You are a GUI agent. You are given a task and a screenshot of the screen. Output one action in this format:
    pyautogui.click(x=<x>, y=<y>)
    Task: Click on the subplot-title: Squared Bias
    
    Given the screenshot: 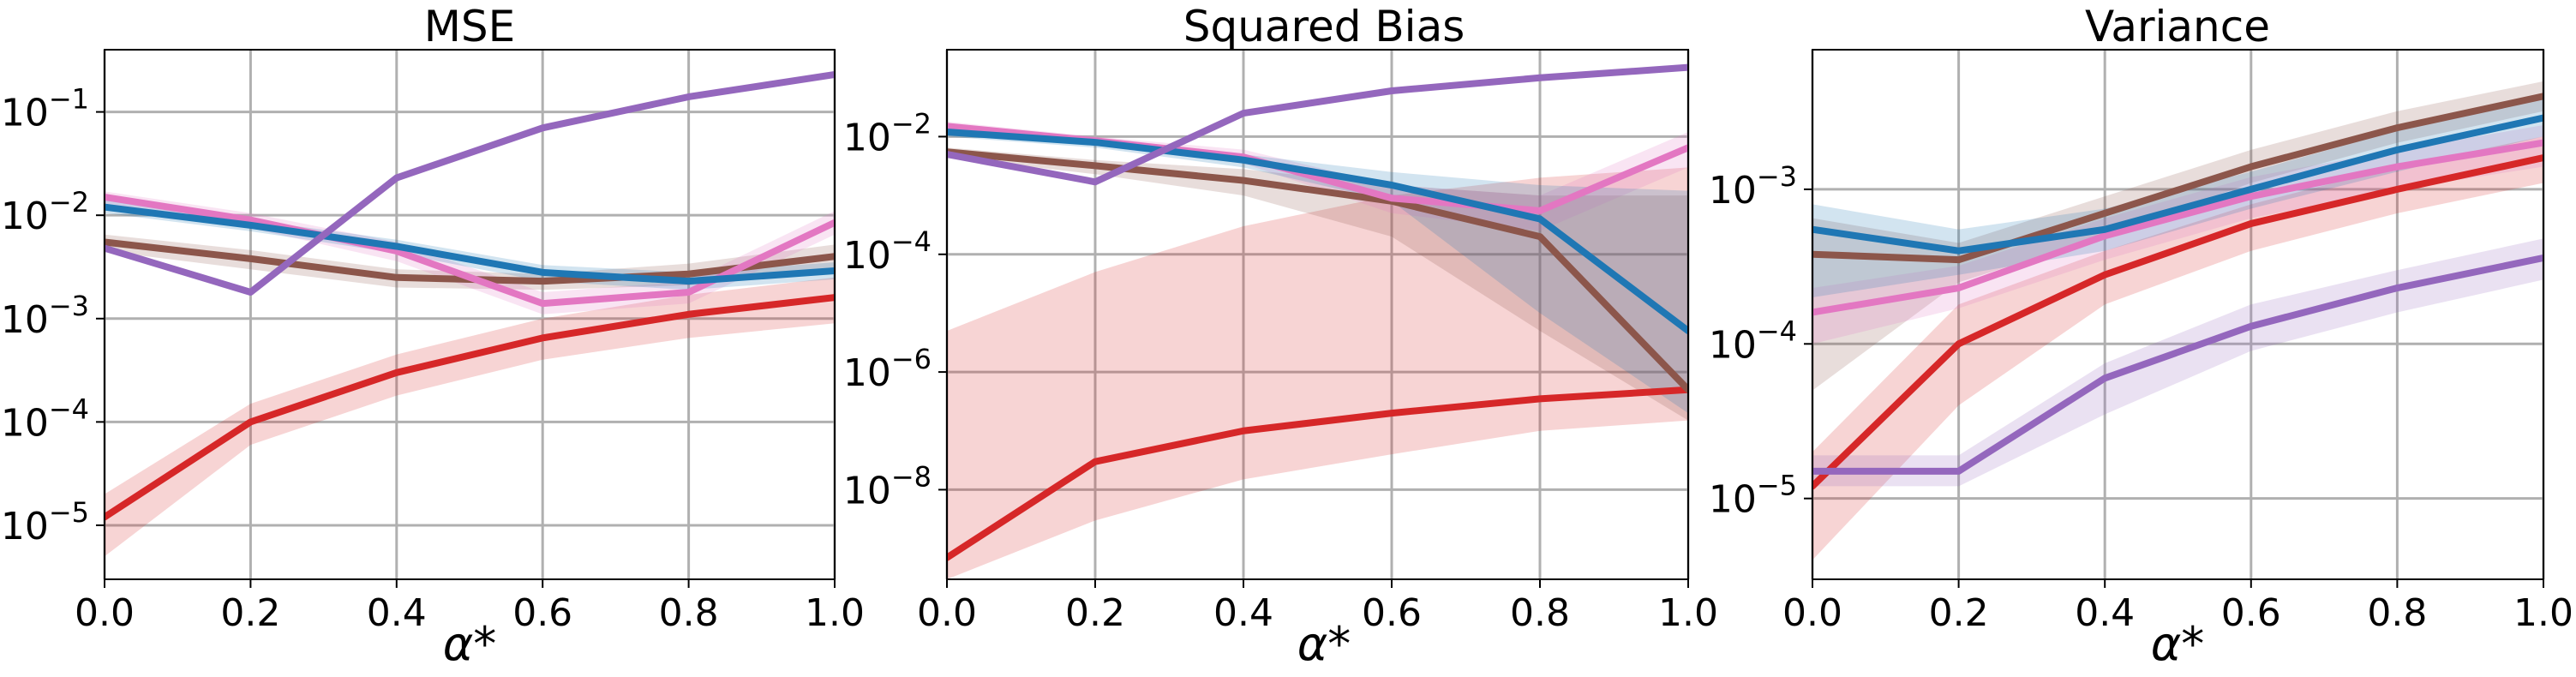 What is the action you would take?
    pyautogui.click(x=1324, y=26)
    